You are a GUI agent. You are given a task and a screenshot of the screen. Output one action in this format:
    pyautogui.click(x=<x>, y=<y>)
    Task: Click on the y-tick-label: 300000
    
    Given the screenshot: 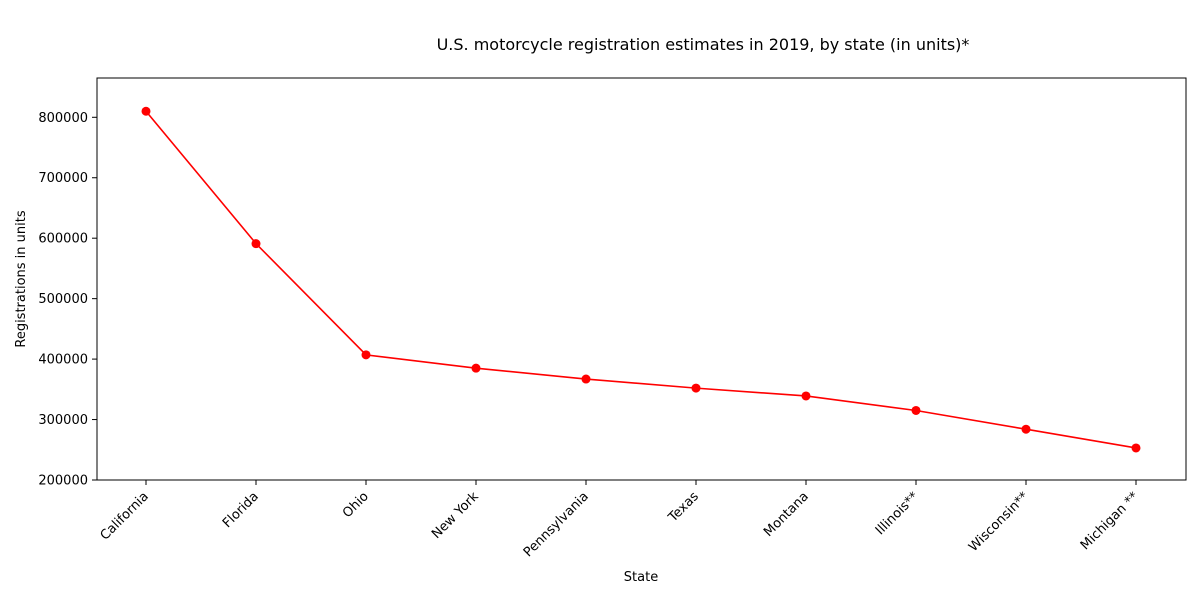 What is the action you would take?
    pyautogui.click(x=63, y=420)
    